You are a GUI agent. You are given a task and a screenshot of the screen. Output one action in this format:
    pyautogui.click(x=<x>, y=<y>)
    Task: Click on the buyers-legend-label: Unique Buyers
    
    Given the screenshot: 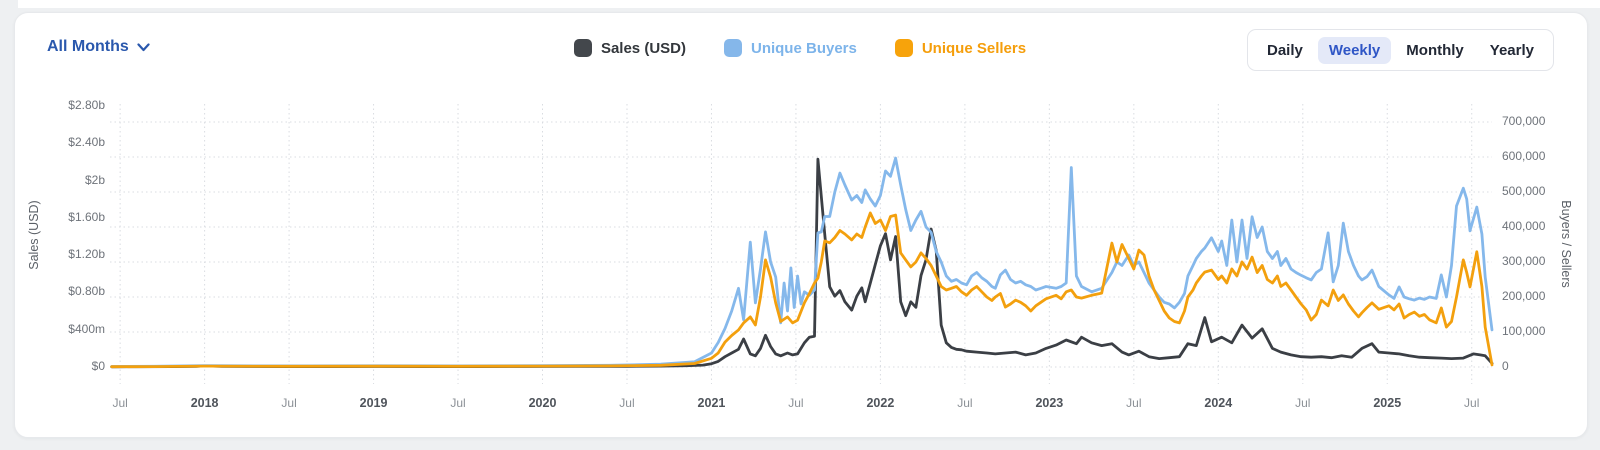 What is the action you would take?
    pyautogui.click(x=803, y=48)
    